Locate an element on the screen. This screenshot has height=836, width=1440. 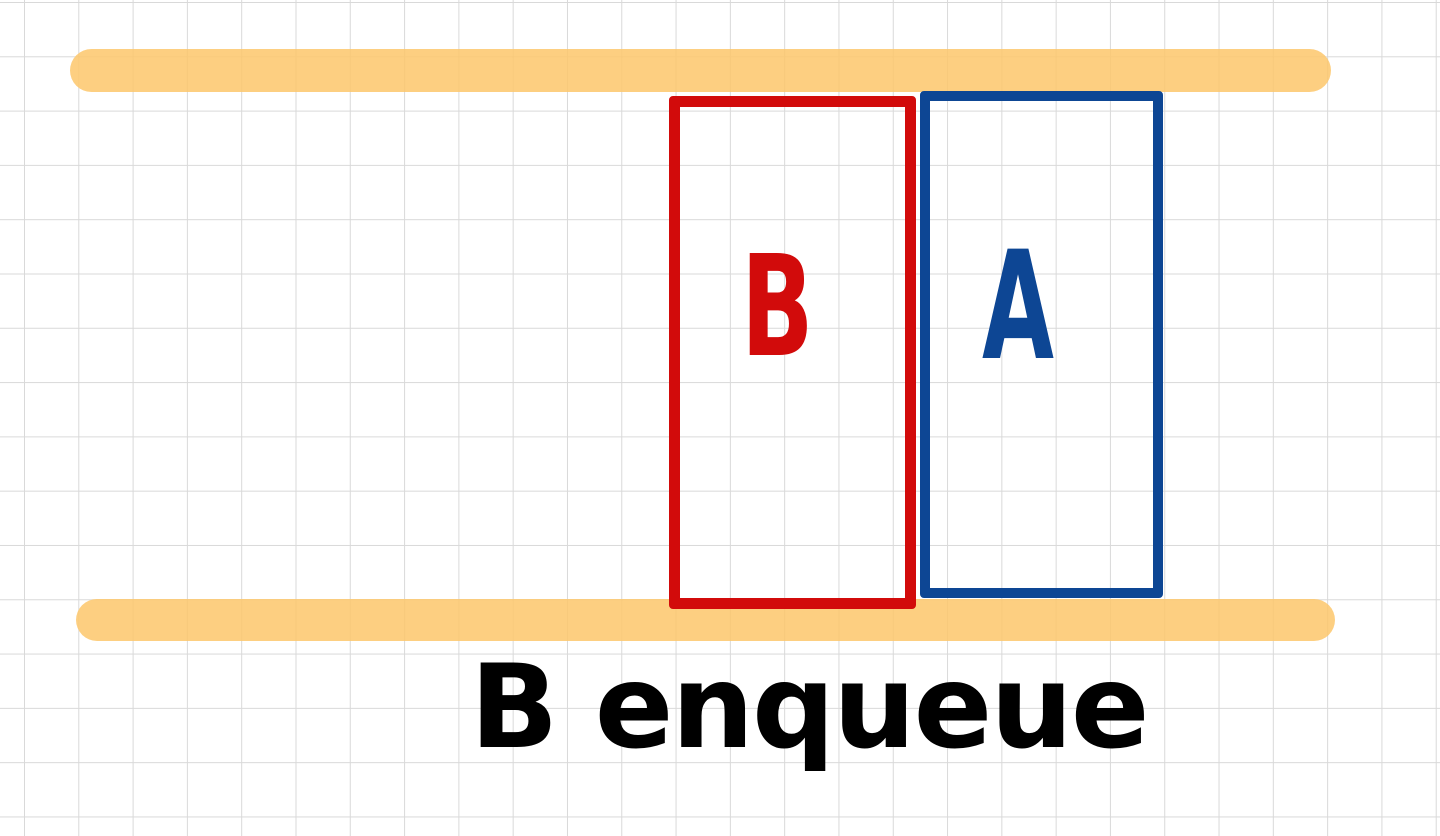
element-a-label: A is located at coordinates (1018, 307).